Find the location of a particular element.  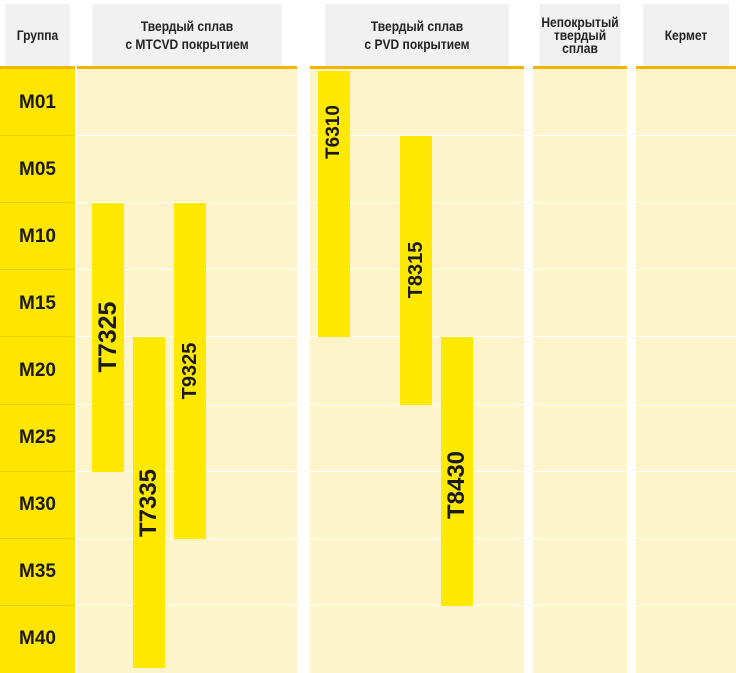

bar-label-t6310: T6310 is located at coordinates (333, 132).